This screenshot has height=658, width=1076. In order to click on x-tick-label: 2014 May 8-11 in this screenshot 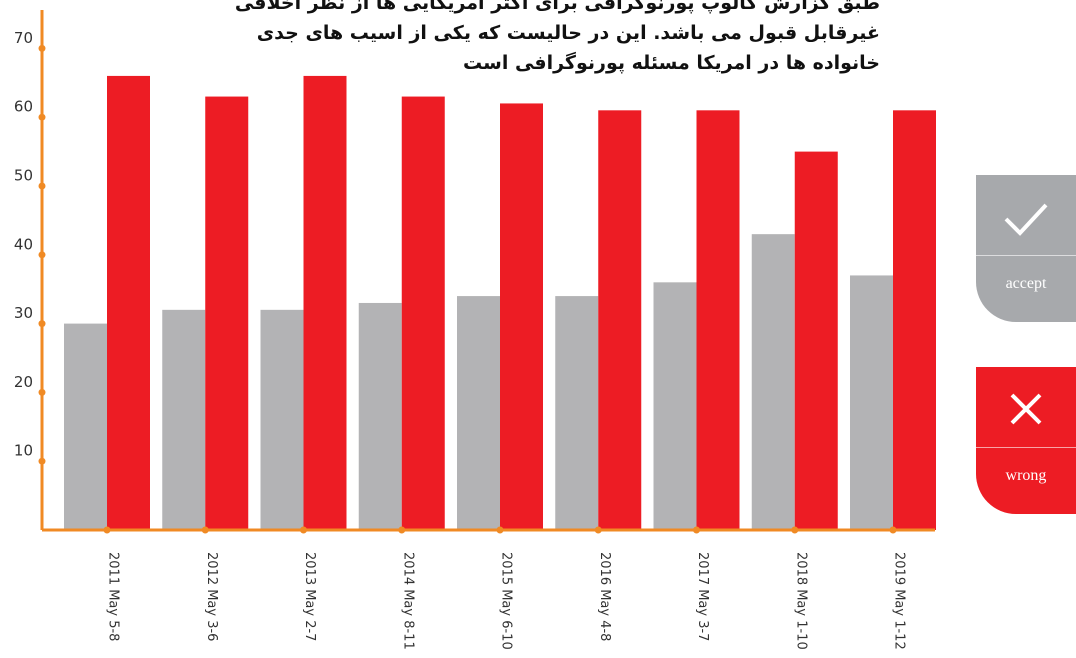, I will do `click(407, 601)`.